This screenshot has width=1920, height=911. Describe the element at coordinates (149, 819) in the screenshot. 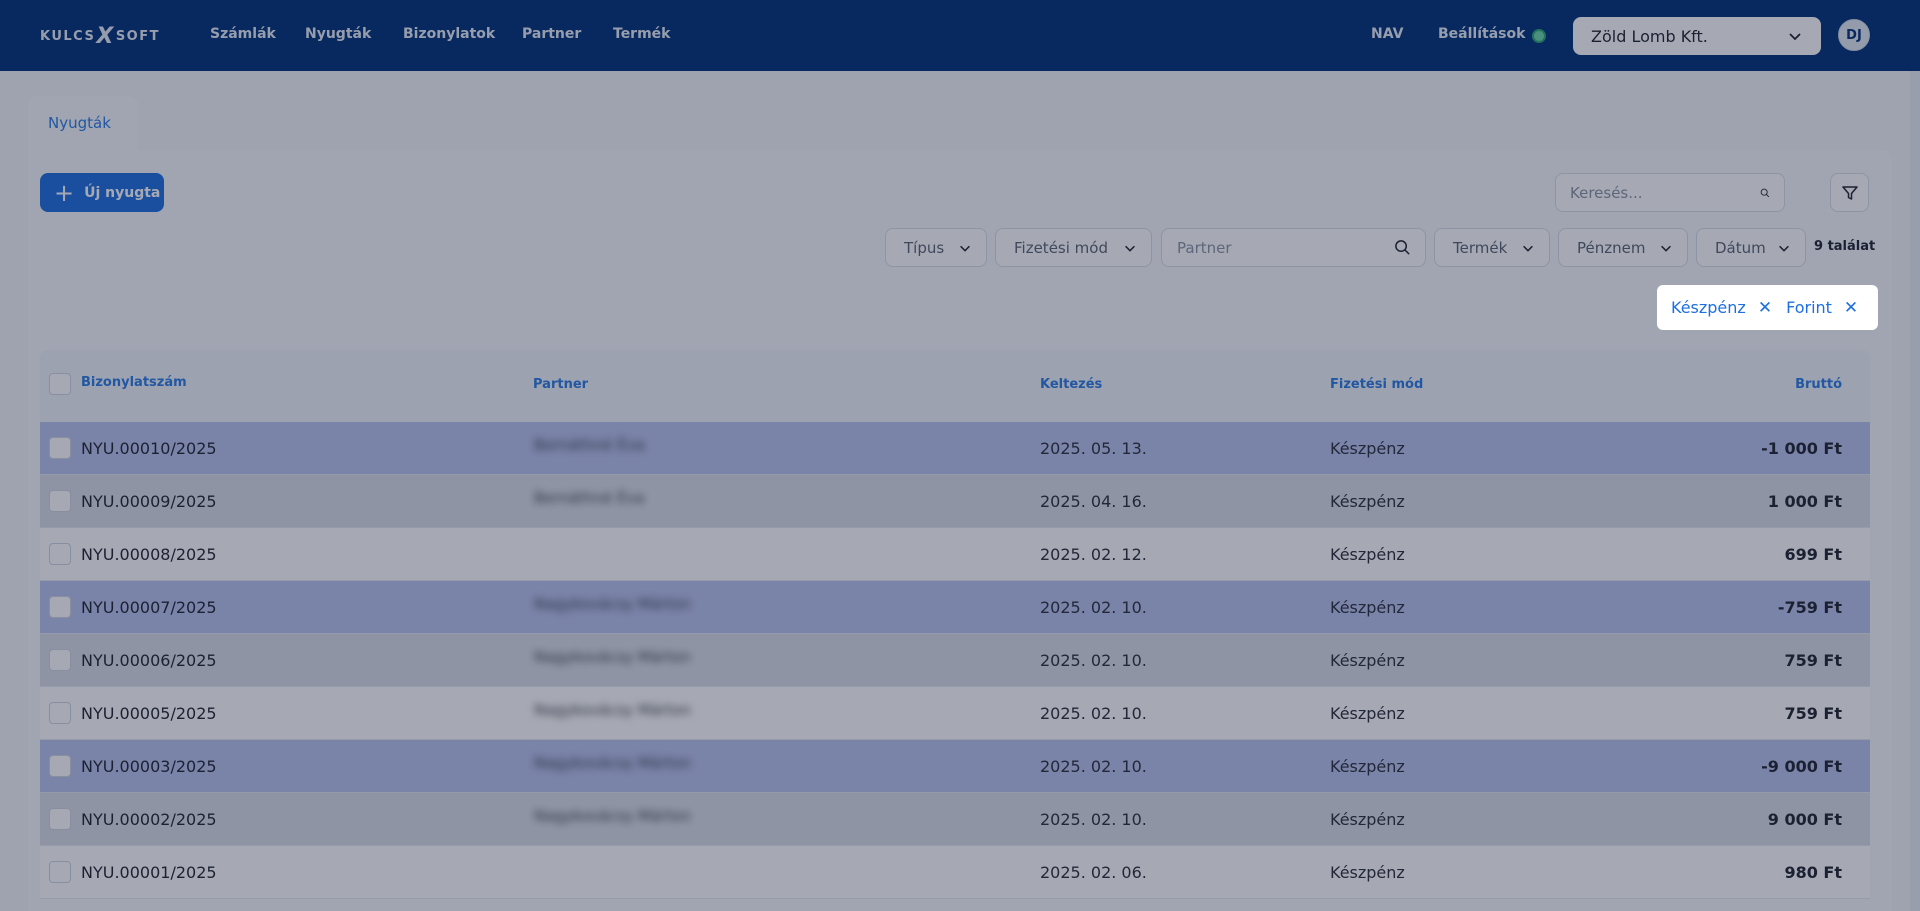

I see `doc-number: NYU.00002/2025` at that location.